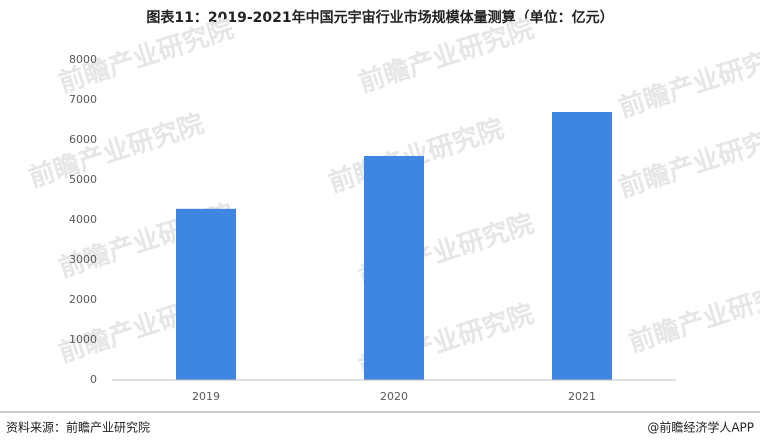 This screenshot has width=760, height=447. Describe the element at coordinates (78, 427) in the screenshot. I see `source: 资料来源：前瞻产业研究院` at that location.